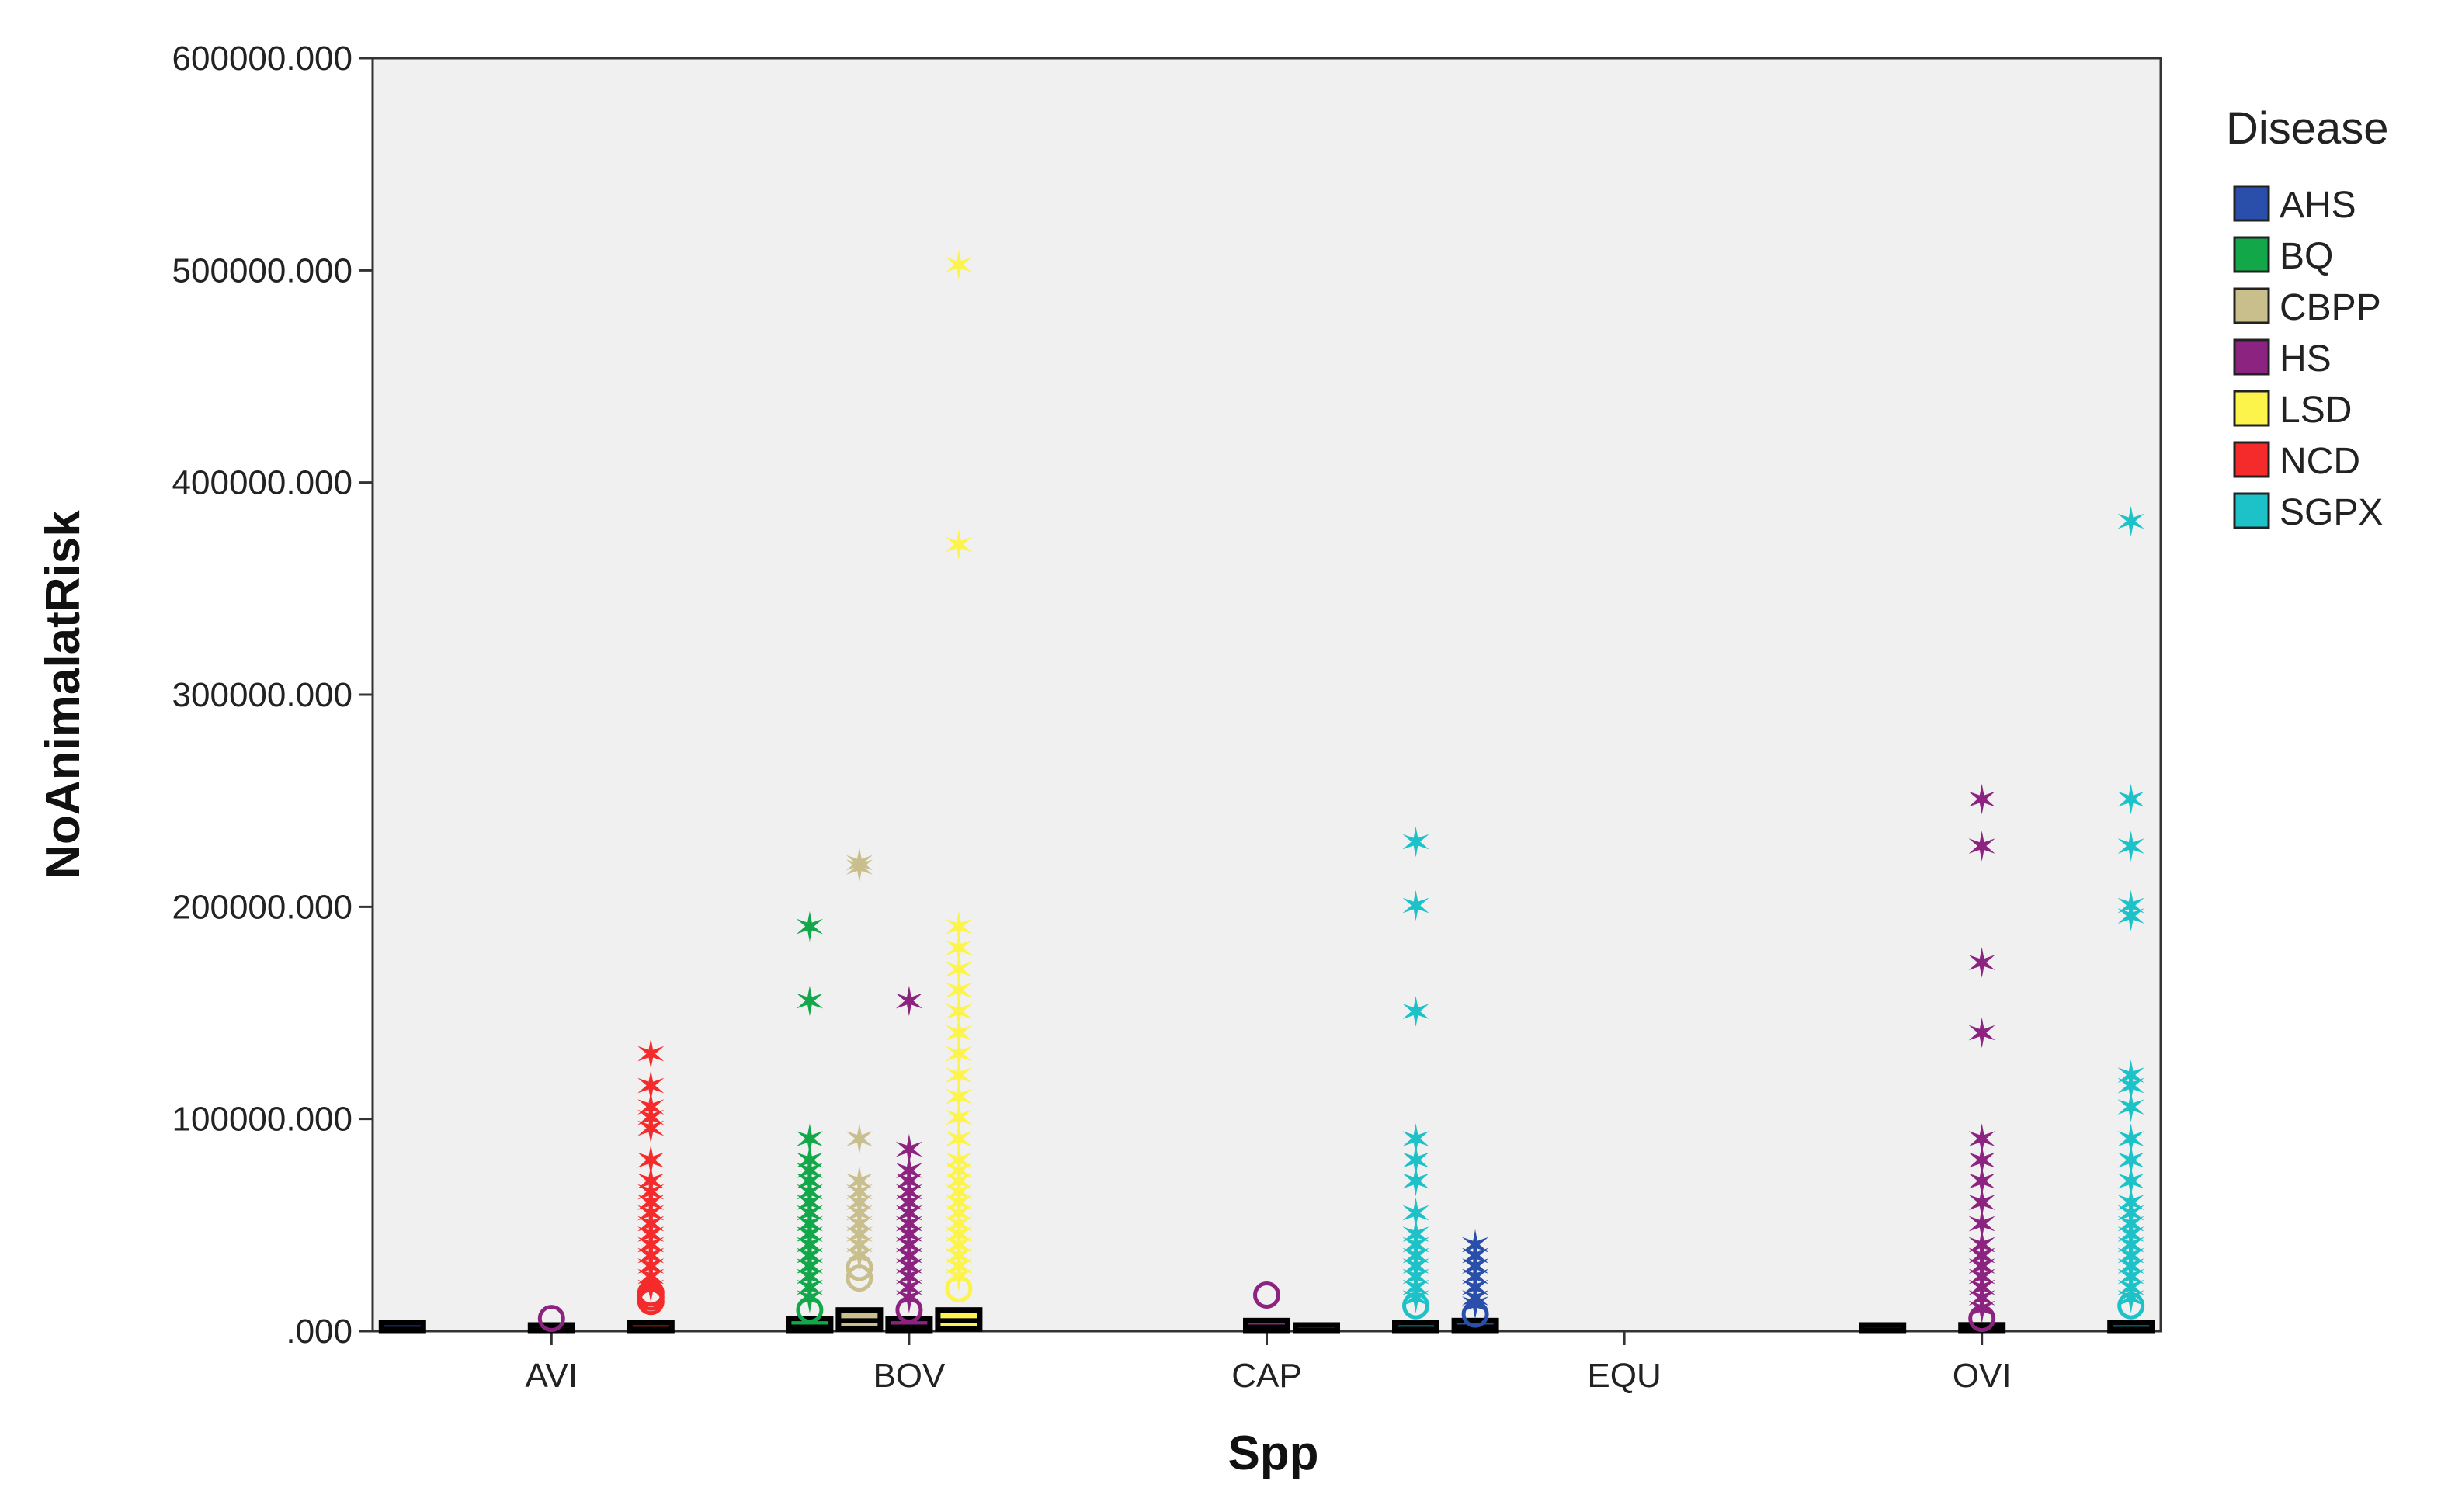 This screenshot has height=1512, width=2448. I want to click on legend-label: SGPX, so click(2331, 512).